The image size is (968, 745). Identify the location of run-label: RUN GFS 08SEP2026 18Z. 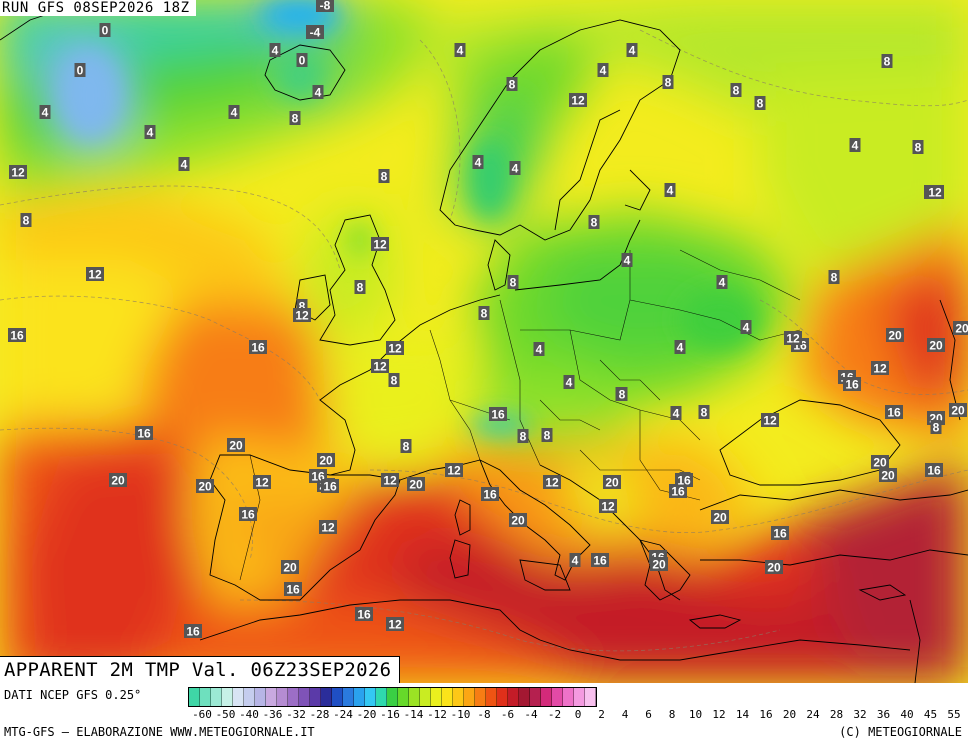
(98, 8).